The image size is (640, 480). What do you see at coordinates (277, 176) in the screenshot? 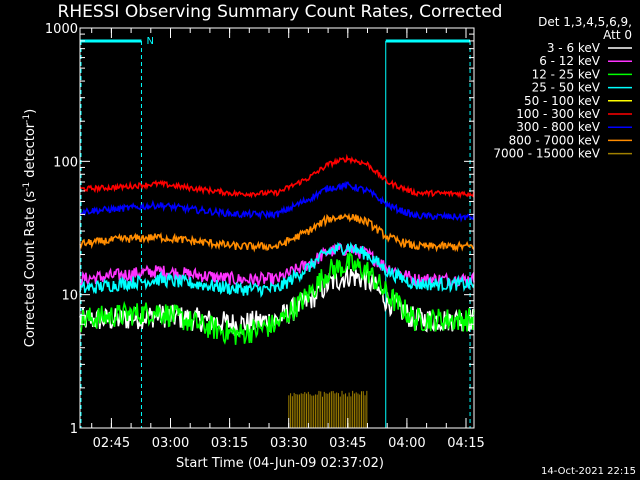
I see `series-100-300kev` at bounding box center [277, 176].